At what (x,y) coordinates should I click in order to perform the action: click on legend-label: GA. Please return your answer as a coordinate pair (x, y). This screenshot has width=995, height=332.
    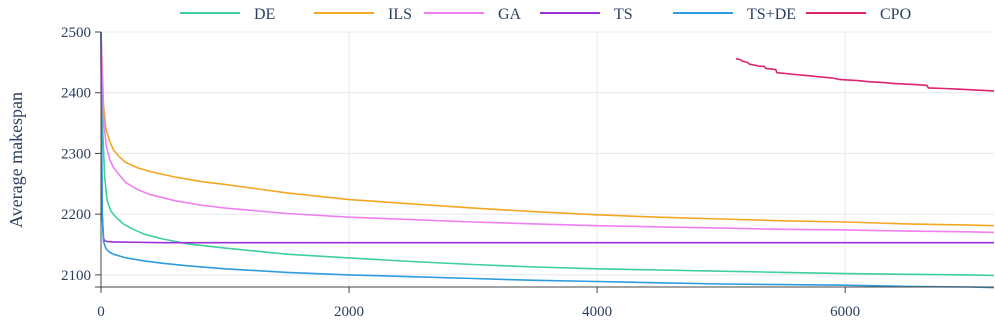
    Looking at the image, I should click on (510, 14).